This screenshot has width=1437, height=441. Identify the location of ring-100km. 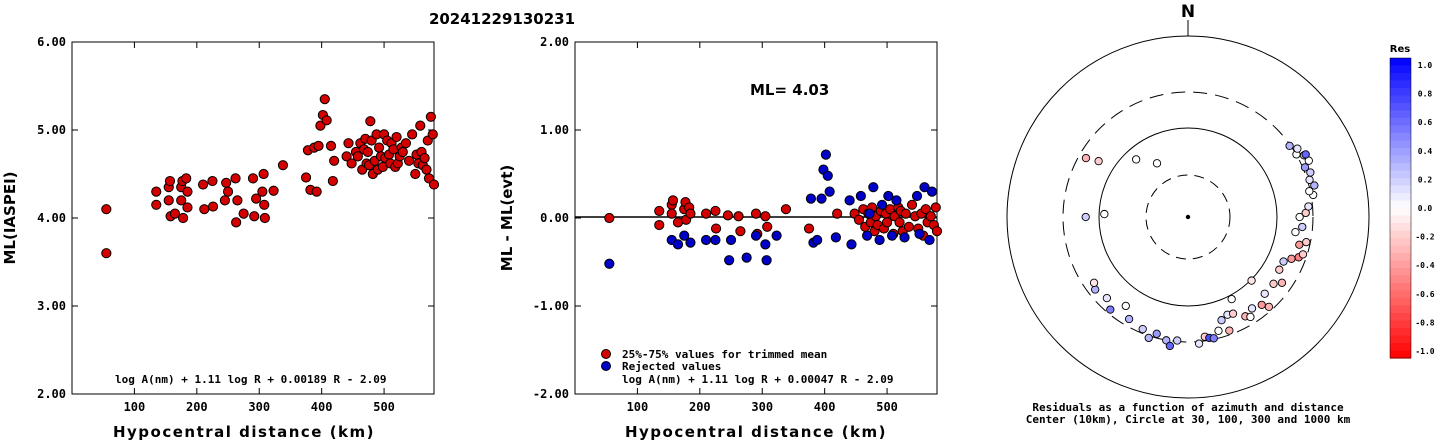
(1188, 217).